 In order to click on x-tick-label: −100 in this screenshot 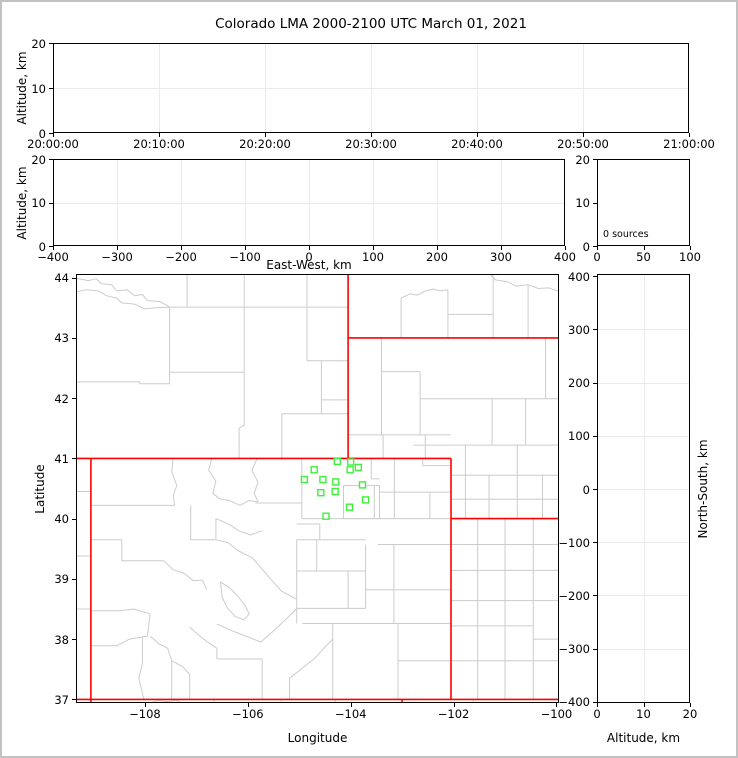, I will do `click(245, 257)`.